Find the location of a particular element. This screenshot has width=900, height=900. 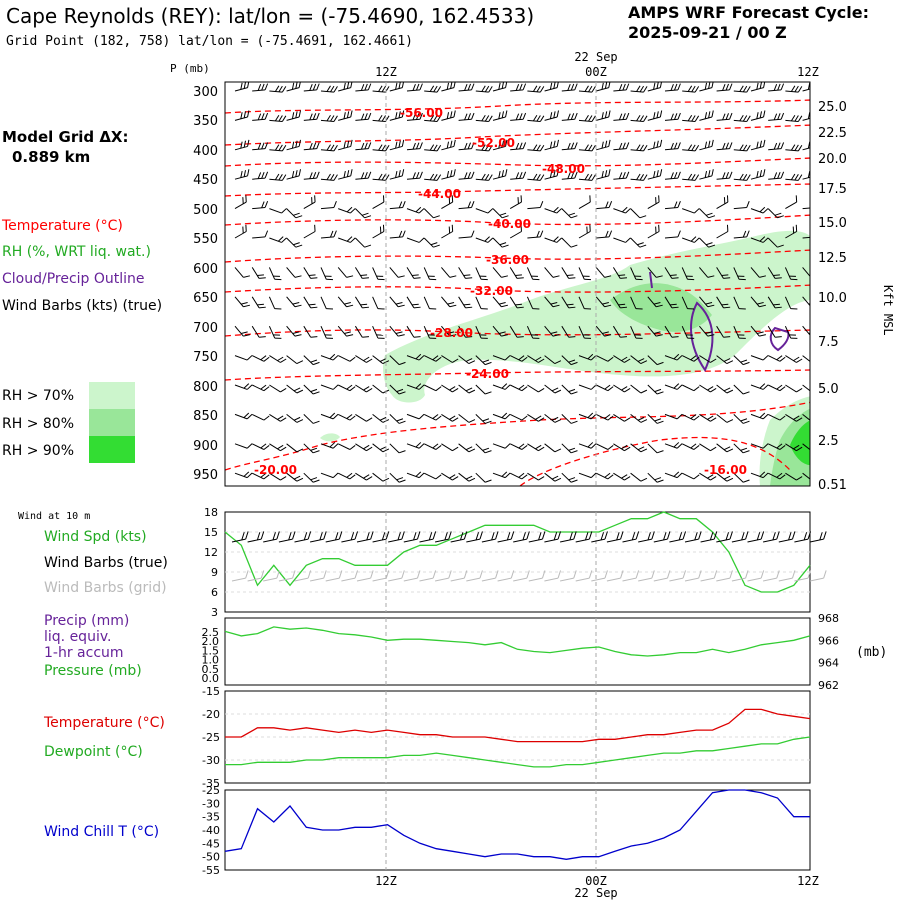

top-time-12z-a: 12Z is located at coordinates (386, 72).